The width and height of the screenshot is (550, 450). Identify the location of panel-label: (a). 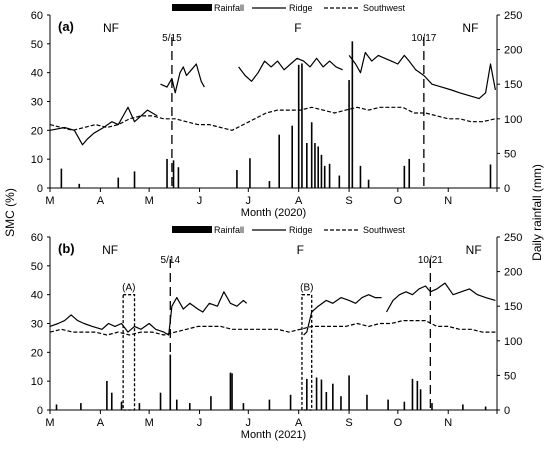
(66, 26).